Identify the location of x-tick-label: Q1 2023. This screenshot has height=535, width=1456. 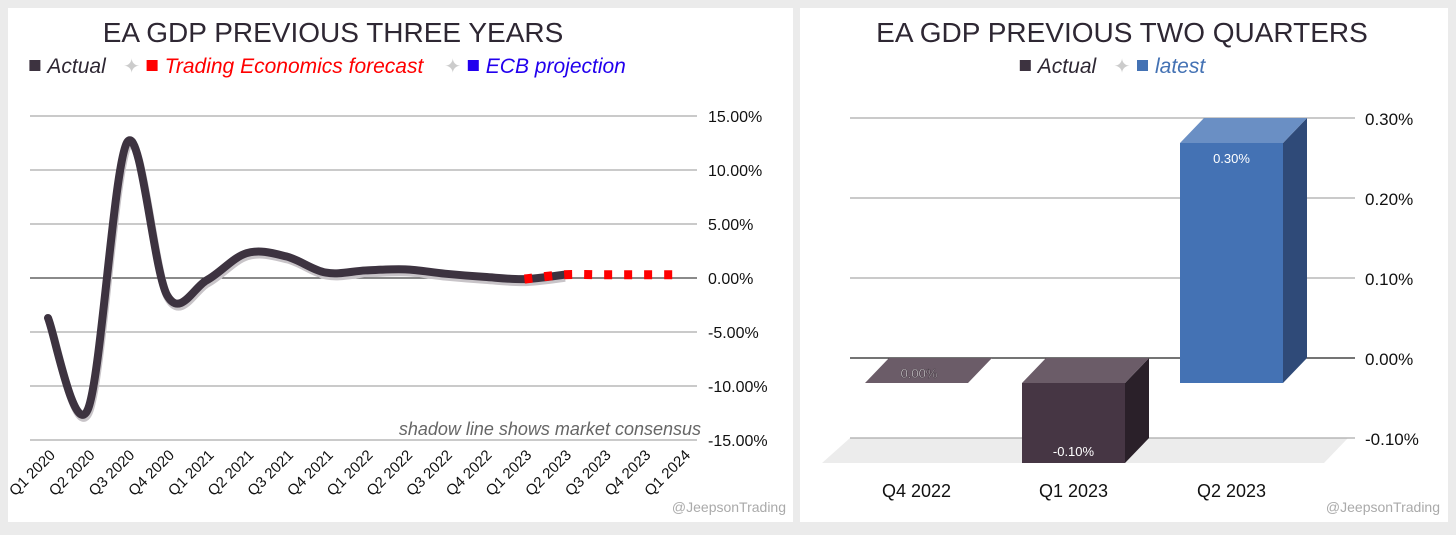
(1073, 491).